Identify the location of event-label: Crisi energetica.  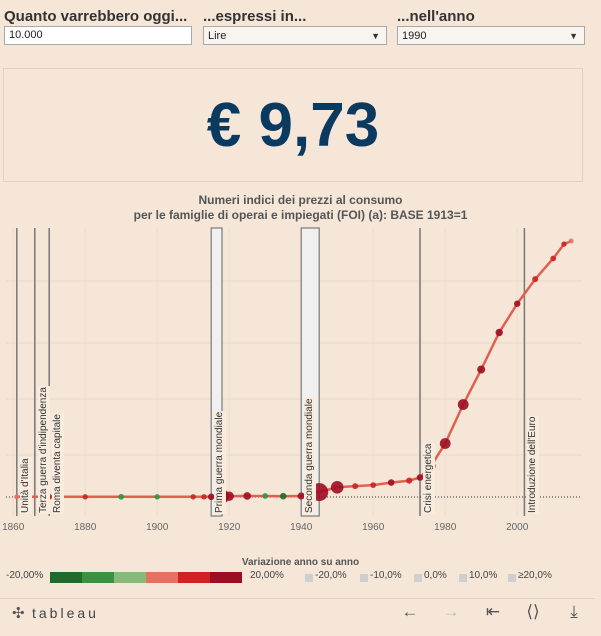
(429, 478).